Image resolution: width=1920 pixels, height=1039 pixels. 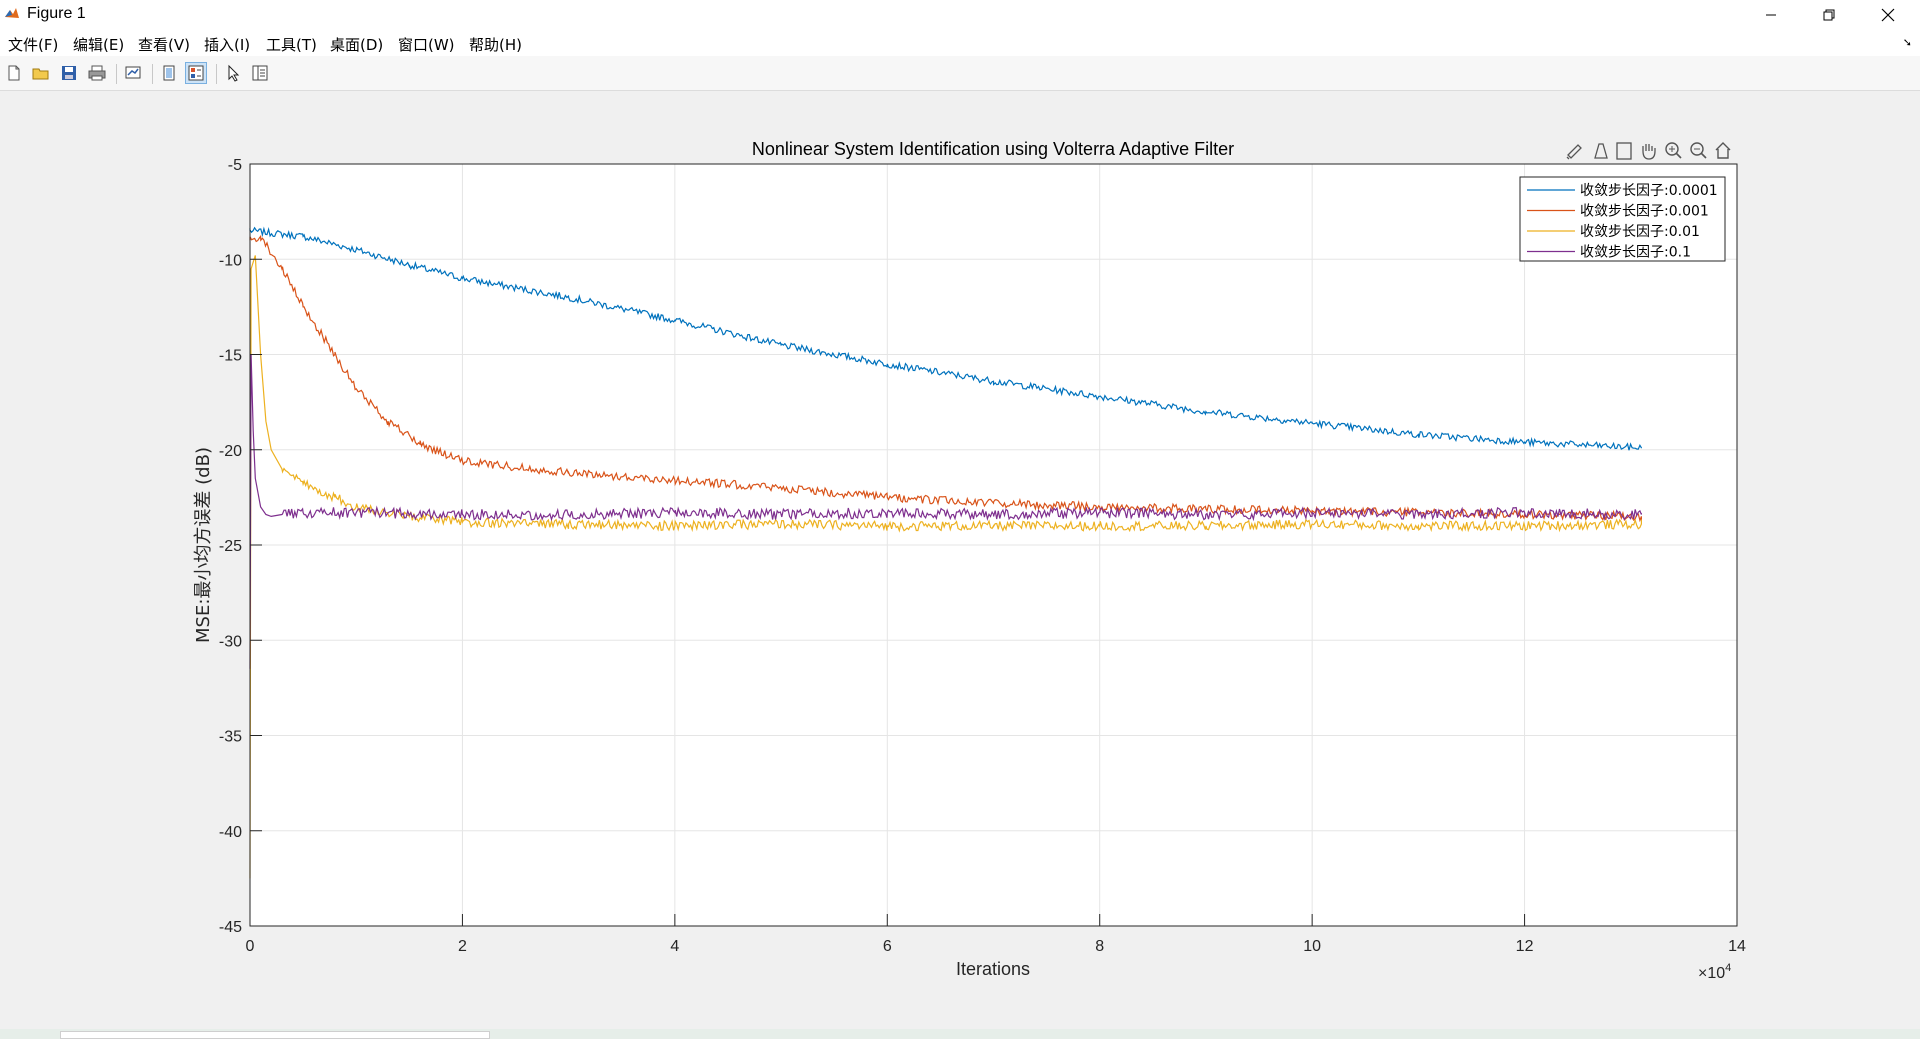 I want to click on data-cursor-icon, so click(x=1624, y=151).